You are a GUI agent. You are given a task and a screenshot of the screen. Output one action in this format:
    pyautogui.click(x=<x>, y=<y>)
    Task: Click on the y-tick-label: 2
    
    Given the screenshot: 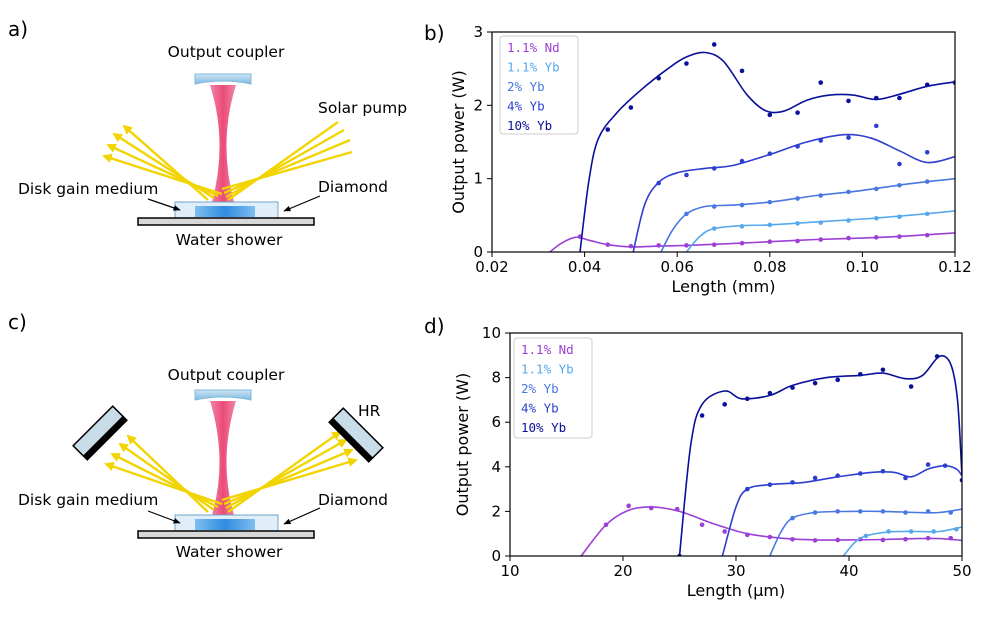 What is the action you would take?
    pyautogui.click(x=478, y=105)
    